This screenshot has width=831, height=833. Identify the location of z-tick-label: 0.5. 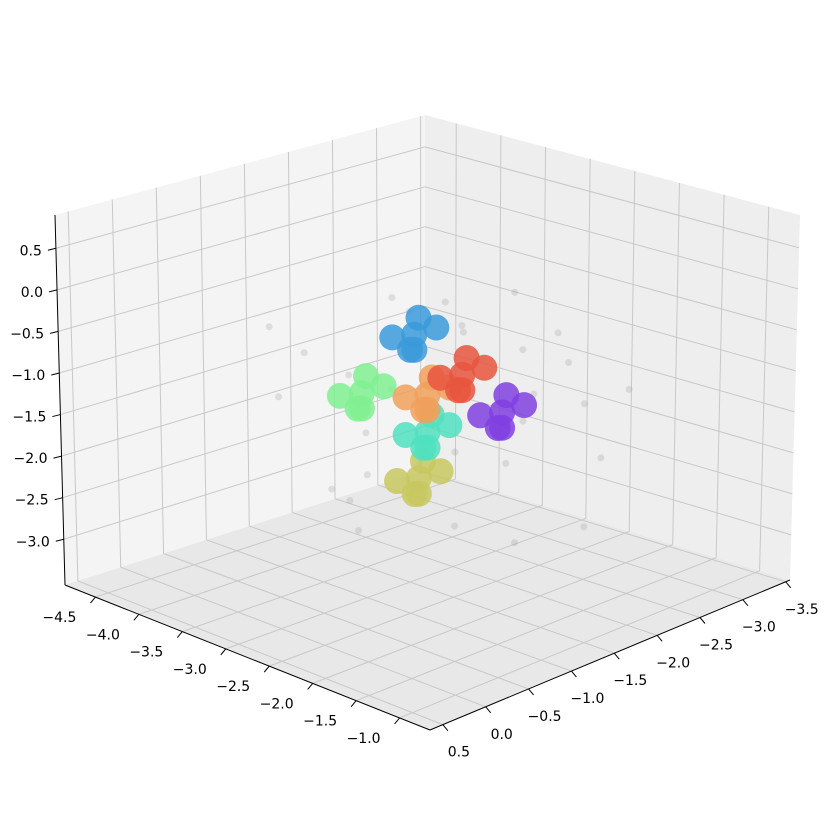
(31, 251).